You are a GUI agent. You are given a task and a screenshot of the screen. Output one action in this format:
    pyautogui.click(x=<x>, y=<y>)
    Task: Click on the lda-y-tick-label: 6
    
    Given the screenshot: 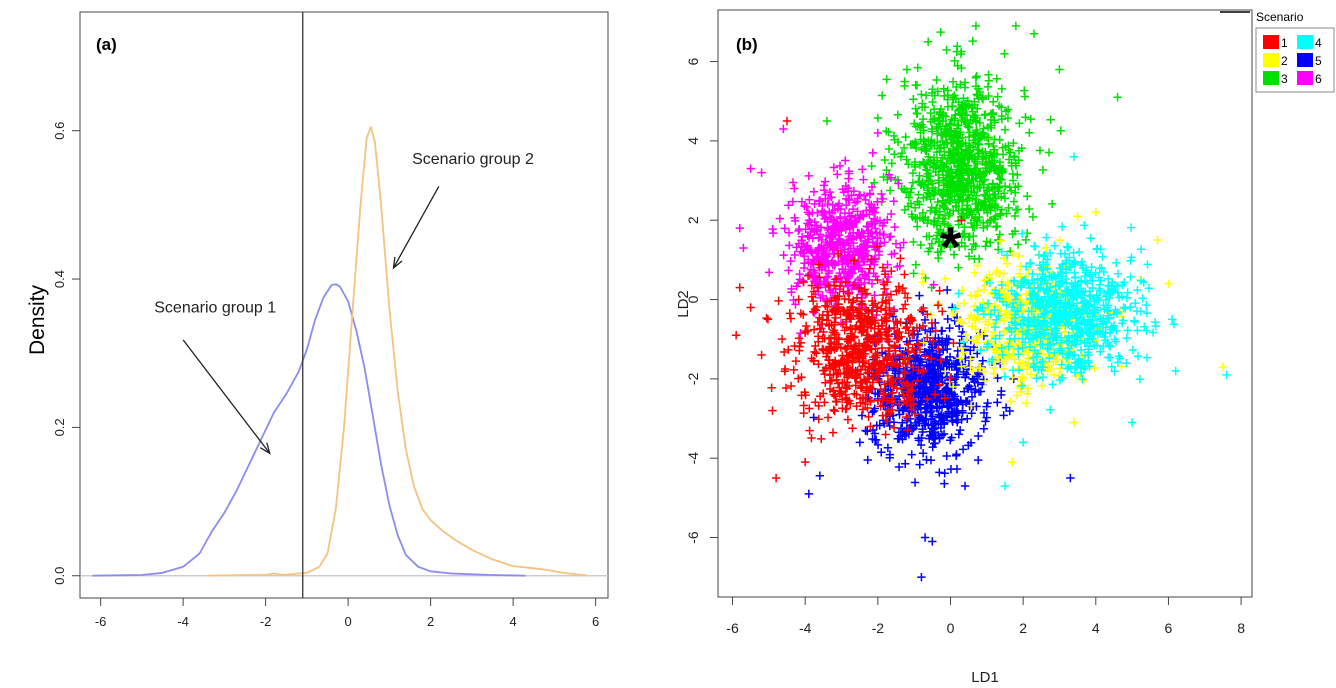 What is the action you would take?
    pyautogui.click(x=693, y=61)
    